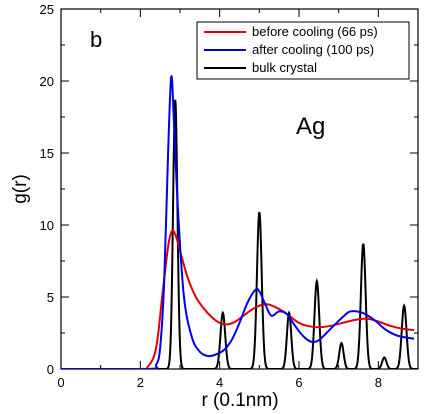 Image resolution: width=424 pixels, height=414 pixels. Describe the element at coordinates (20, 189) in the screenshot. I see `y-axis-label: g(r)` at that location.